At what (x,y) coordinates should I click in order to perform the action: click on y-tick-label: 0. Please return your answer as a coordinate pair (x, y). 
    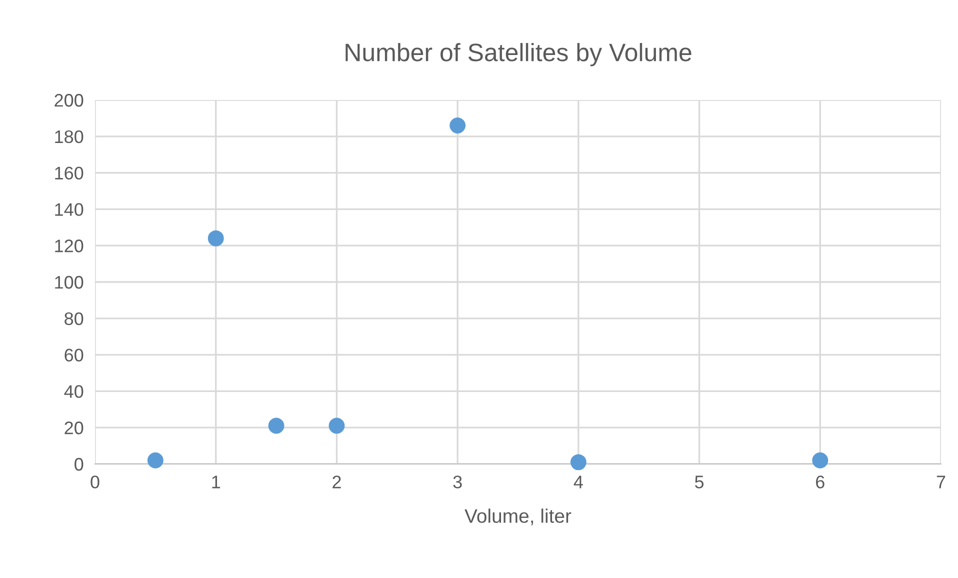
    Looking at the image, I should click on (79, 464).